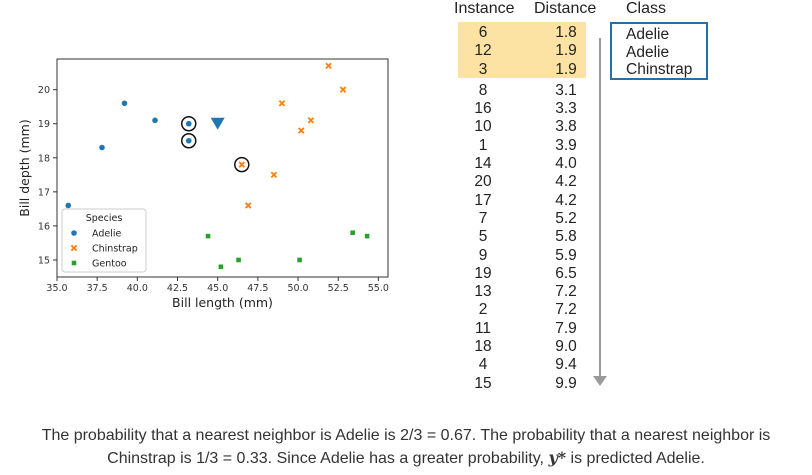  What do you see at coordinates (566, 145) in the screenshot?
I see `distance-cell: 3.9` at bounding box center [566, 145].